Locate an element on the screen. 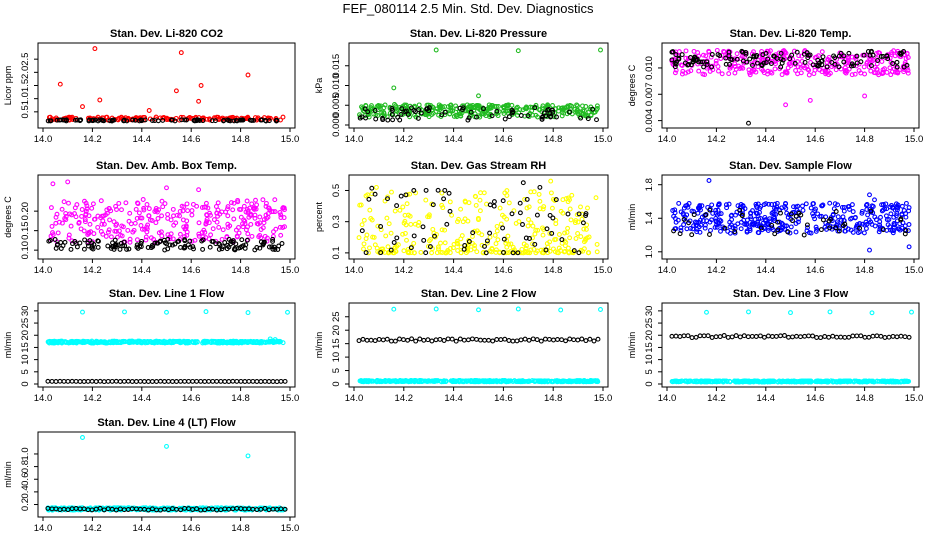 This screenshot has width=936, height=540. y-axis-label: ml/min is located at coordinates (8, 474).